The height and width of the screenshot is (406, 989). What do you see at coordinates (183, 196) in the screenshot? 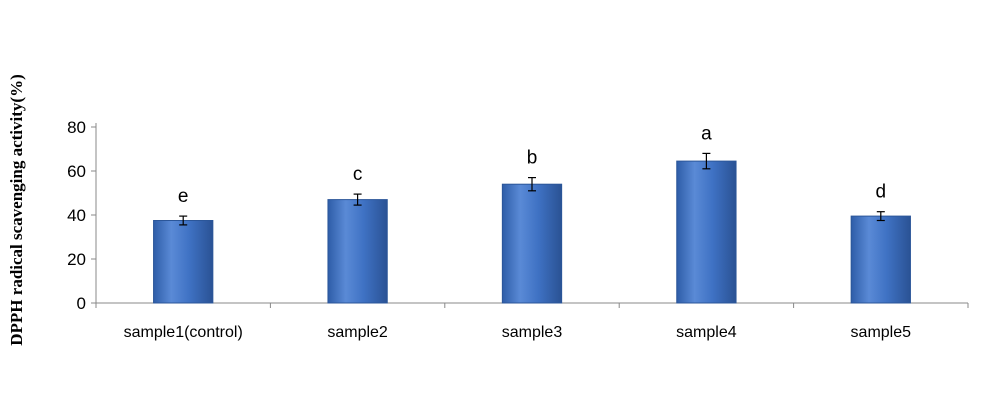
I see `significance-label-1: e` at bounding box center [183, 196].